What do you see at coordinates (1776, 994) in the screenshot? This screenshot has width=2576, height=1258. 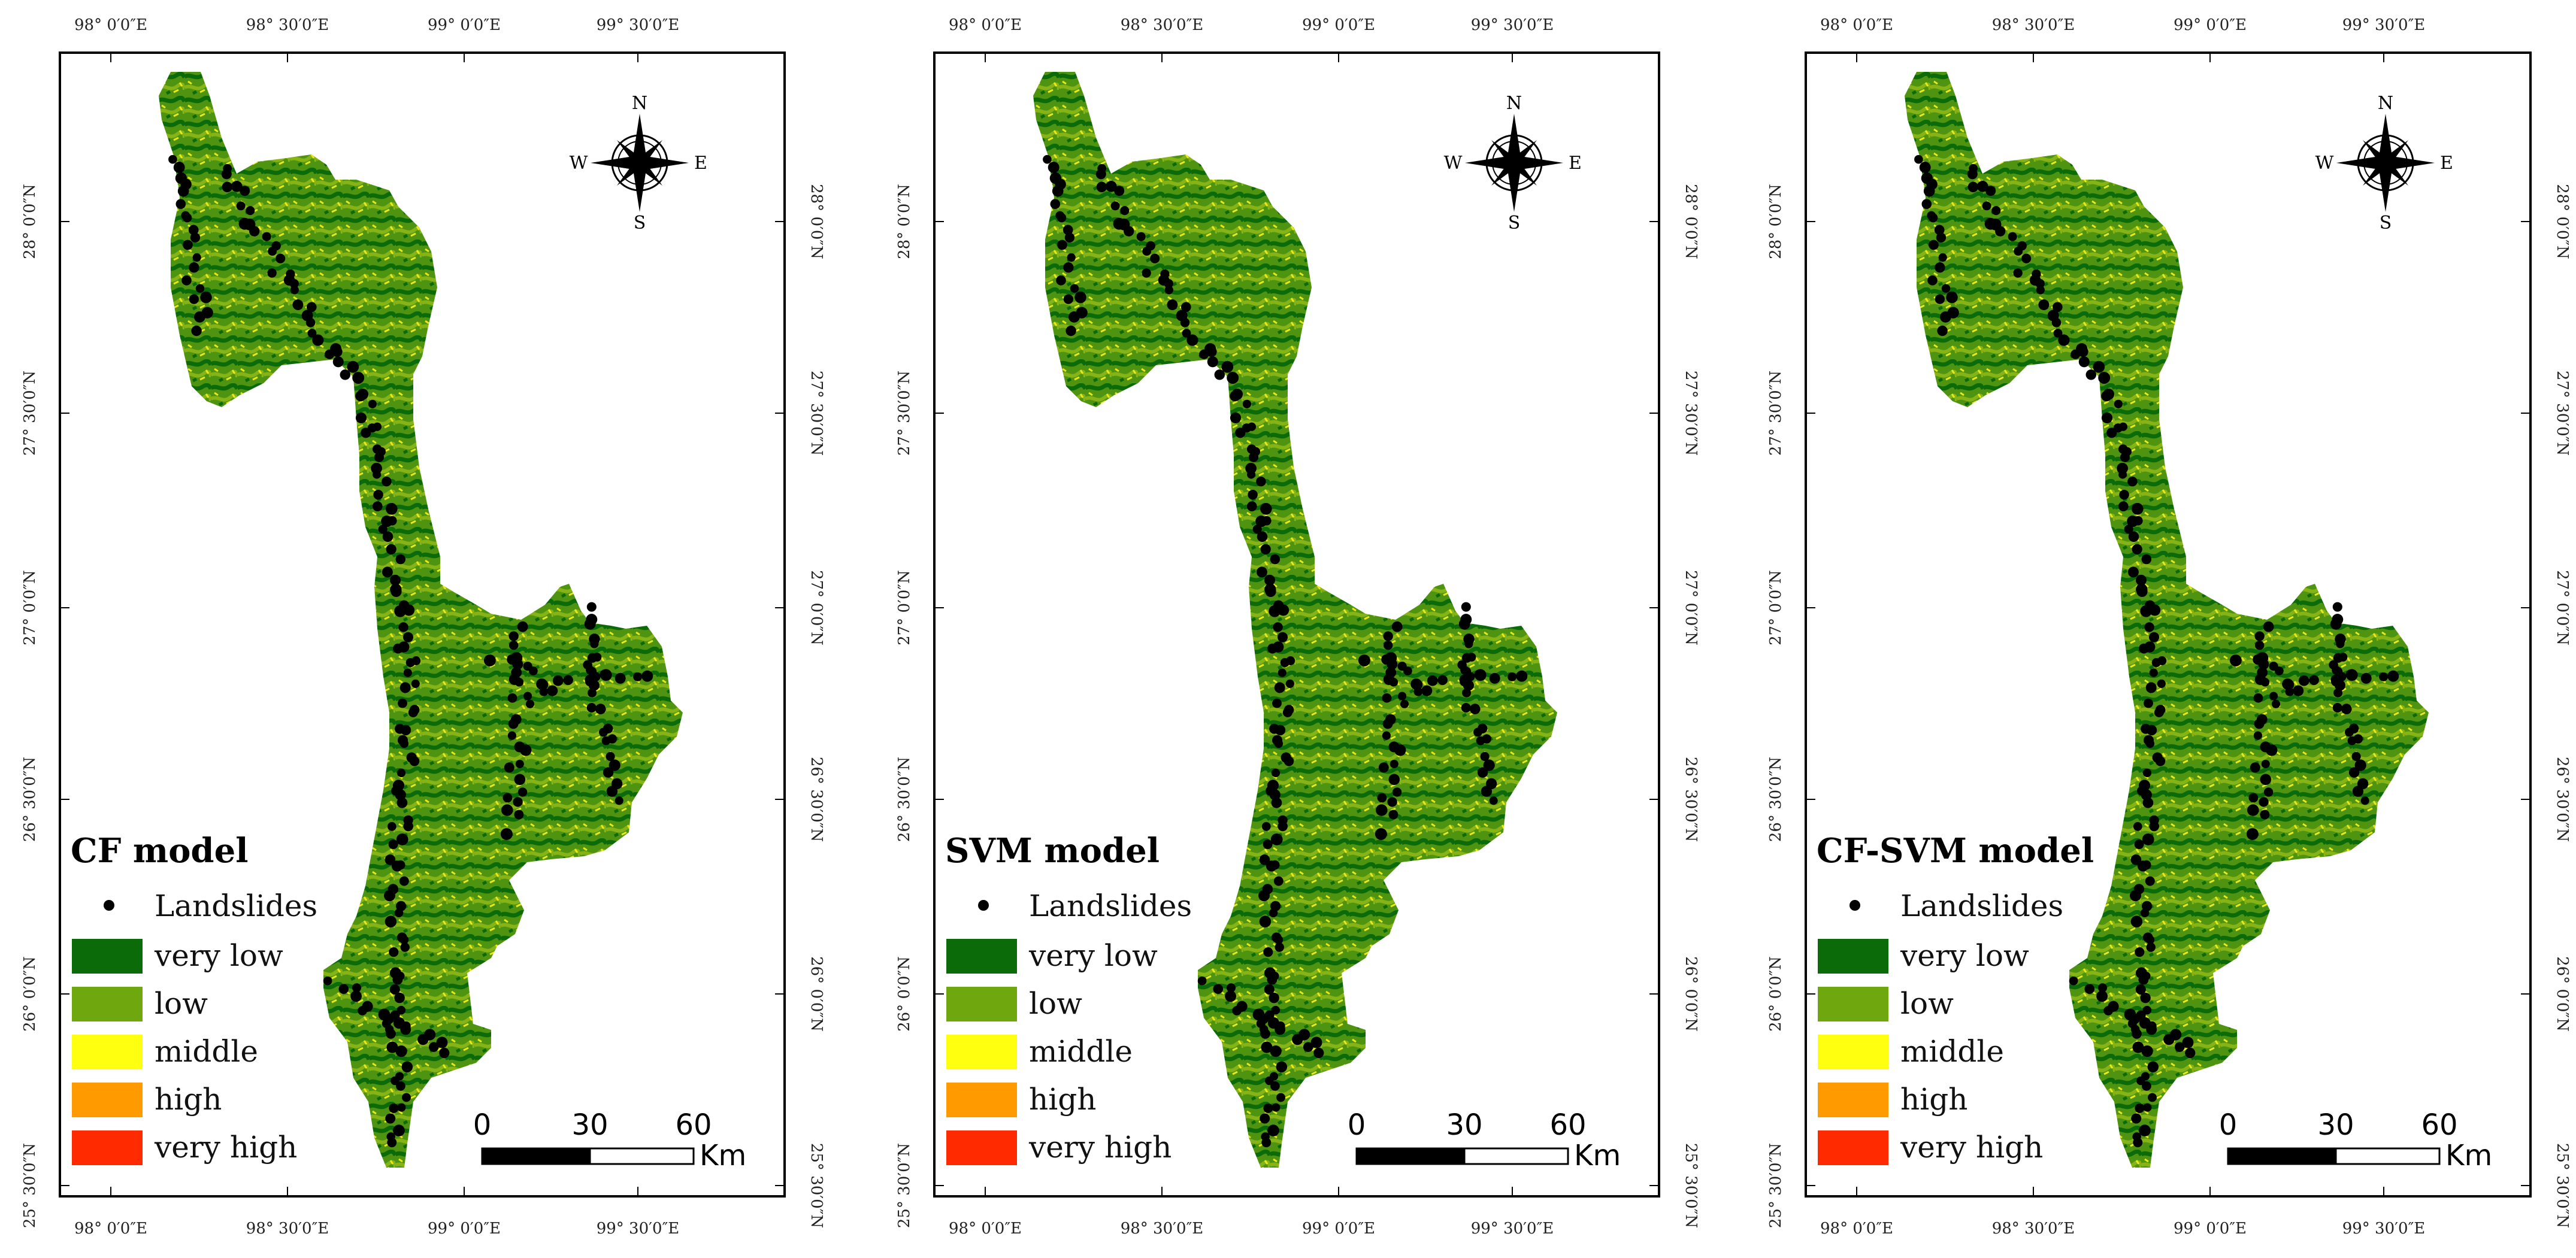 I see `latitude-label-left: 26° 0′0″N` at bounding box center [1776, 994].